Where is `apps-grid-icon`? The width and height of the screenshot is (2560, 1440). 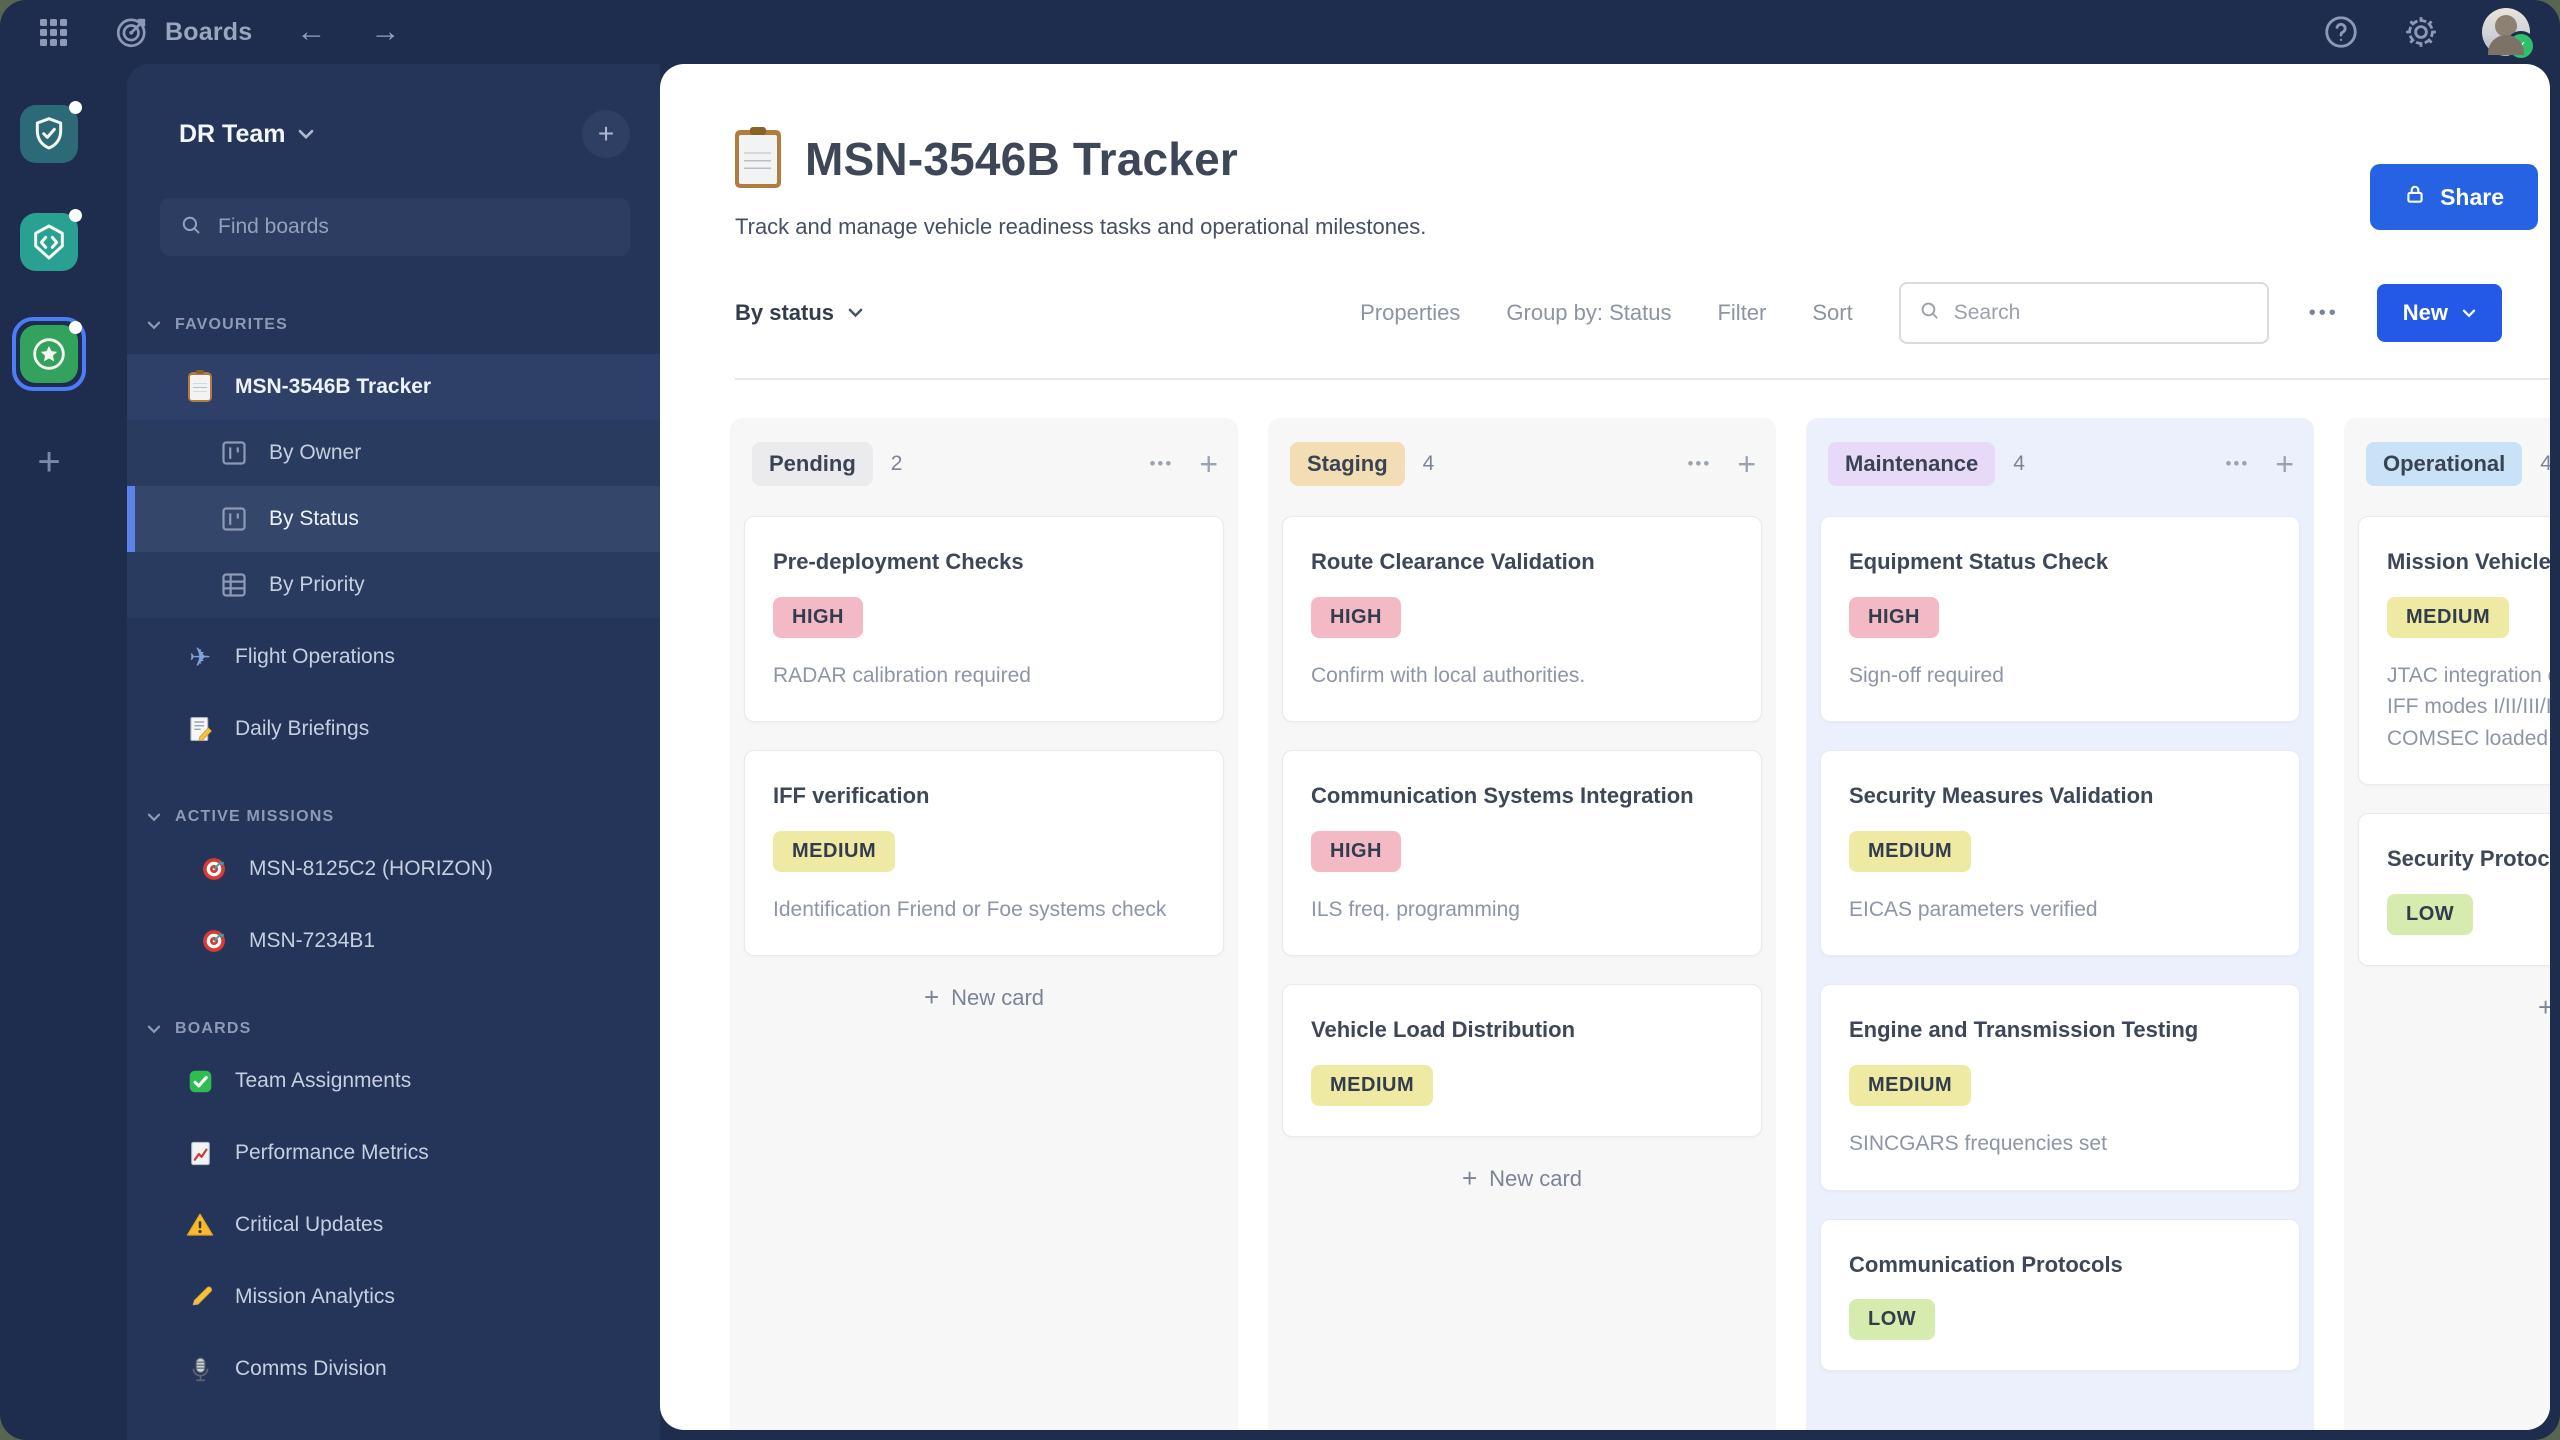
apps-grid-icon is located at coordinates (53, 32).